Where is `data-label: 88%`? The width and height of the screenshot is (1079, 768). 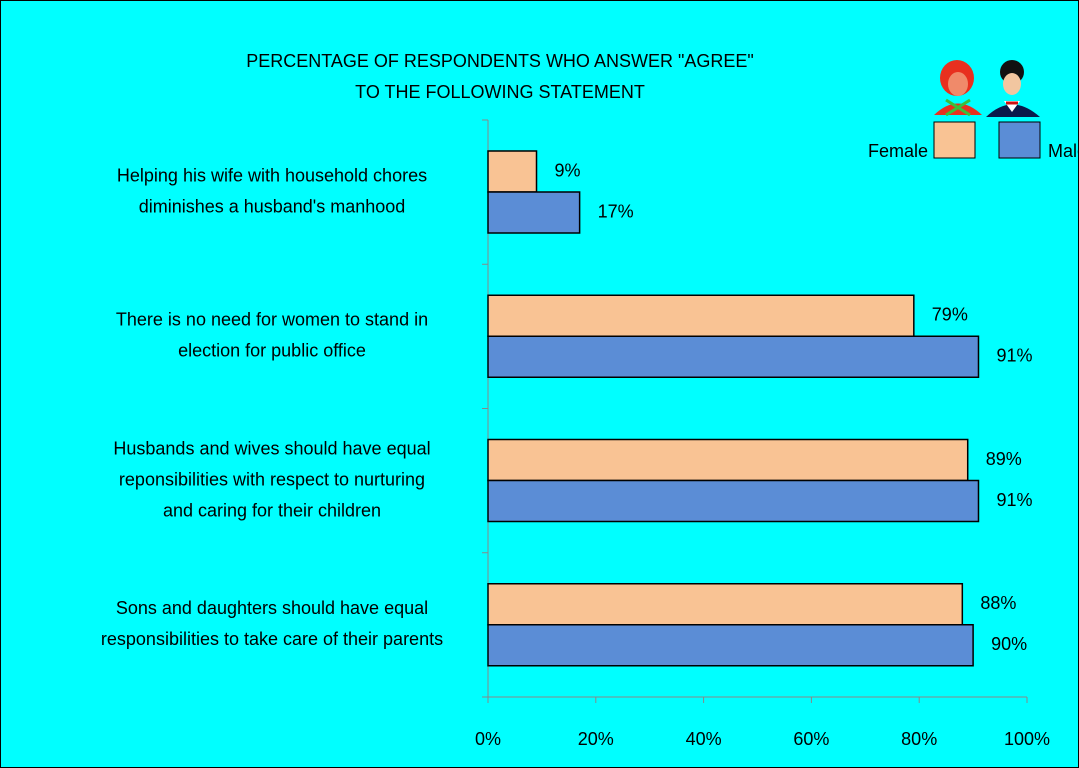 data-label: 88% is located at coordinates (998, 603).